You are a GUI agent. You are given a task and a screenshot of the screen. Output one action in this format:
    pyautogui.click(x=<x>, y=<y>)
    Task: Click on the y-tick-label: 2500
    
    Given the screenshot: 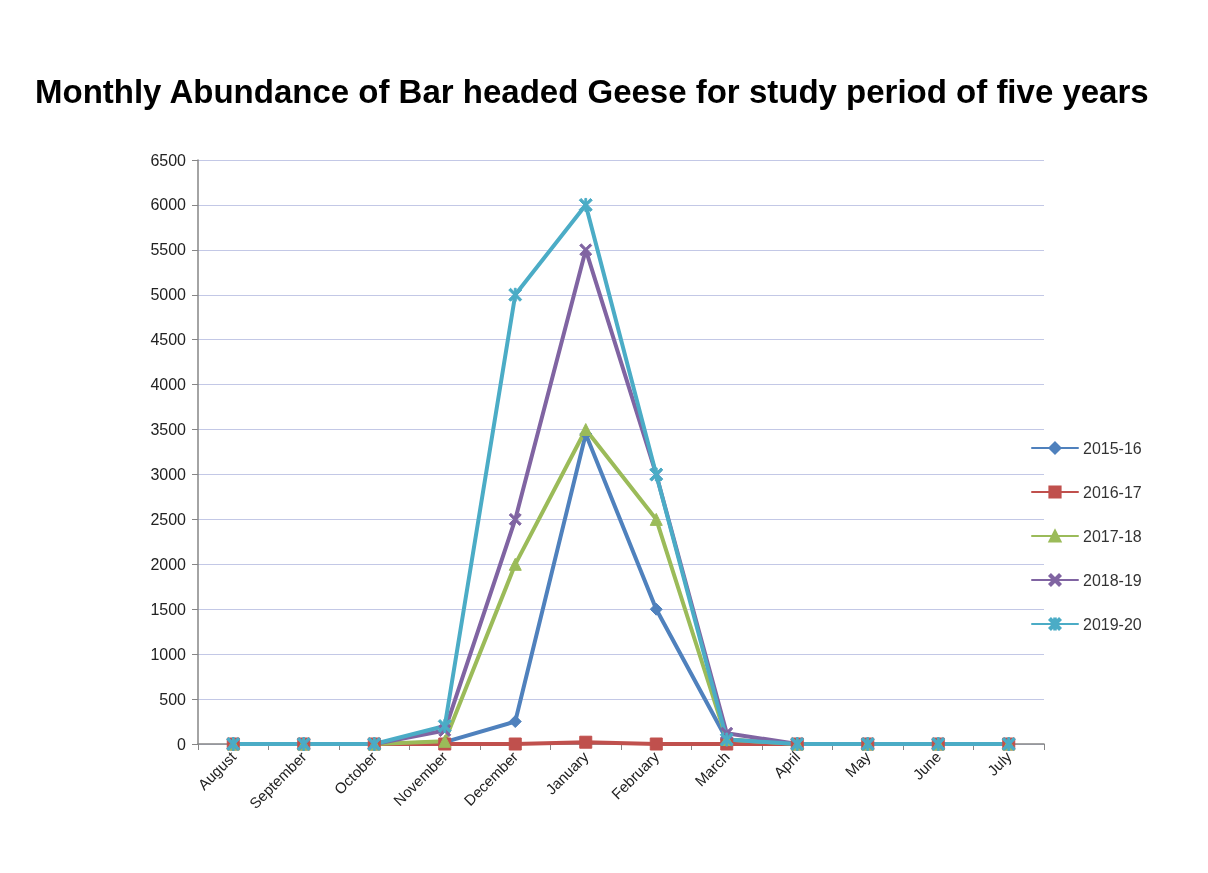 What is the action you would take?
    pyautogui.click(x=168, y=519)
    